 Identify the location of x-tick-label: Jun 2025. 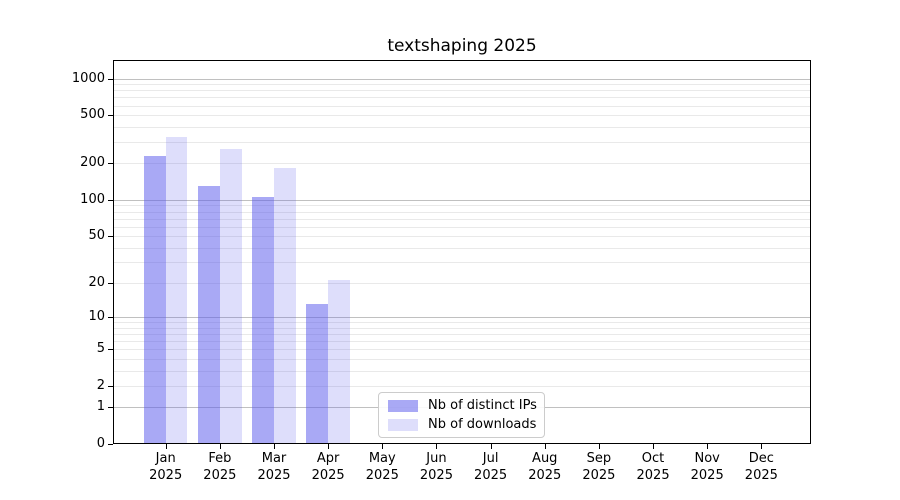
(436, 467).